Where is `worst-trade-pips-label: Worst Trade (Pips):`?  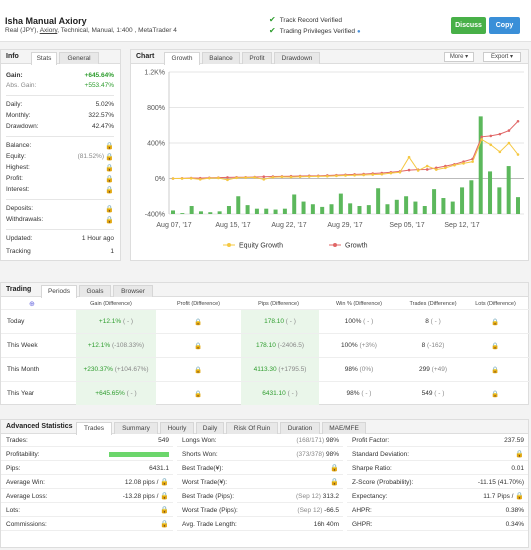
worst-trade-pips-label: Worst Trade (Pips): is located at coordinates (210, 510).